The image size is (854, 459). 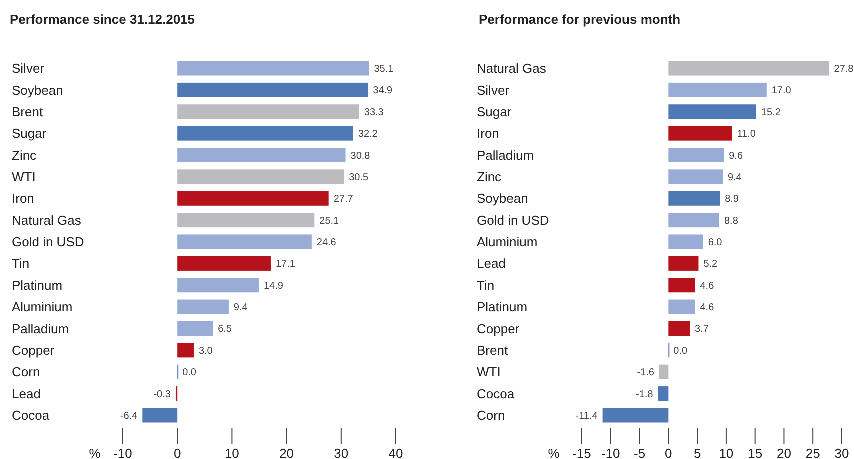 I want to click on chart-title: Performance since 31.12.2015, so click(x=103, y=19).